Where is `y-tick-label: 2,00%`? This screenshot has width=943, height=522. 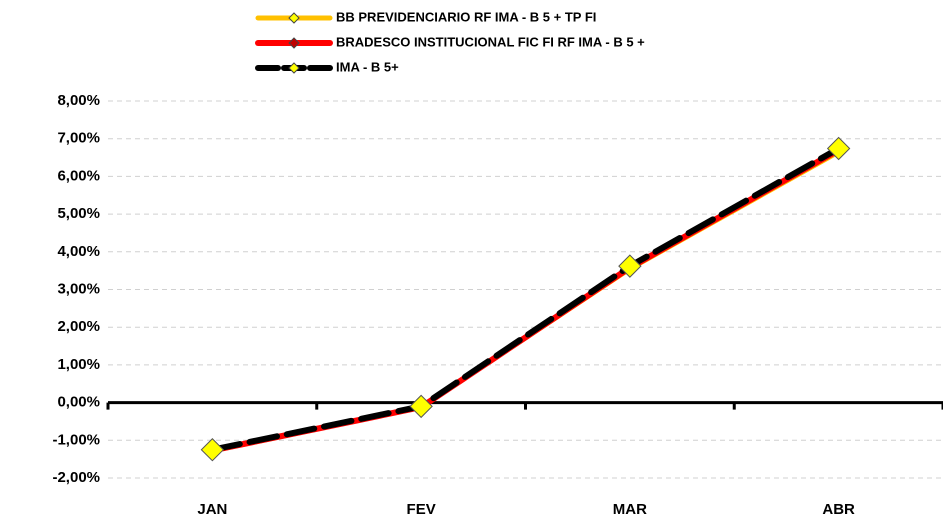
y-tick-label: 2,00% is located at coordinates (78, 326).